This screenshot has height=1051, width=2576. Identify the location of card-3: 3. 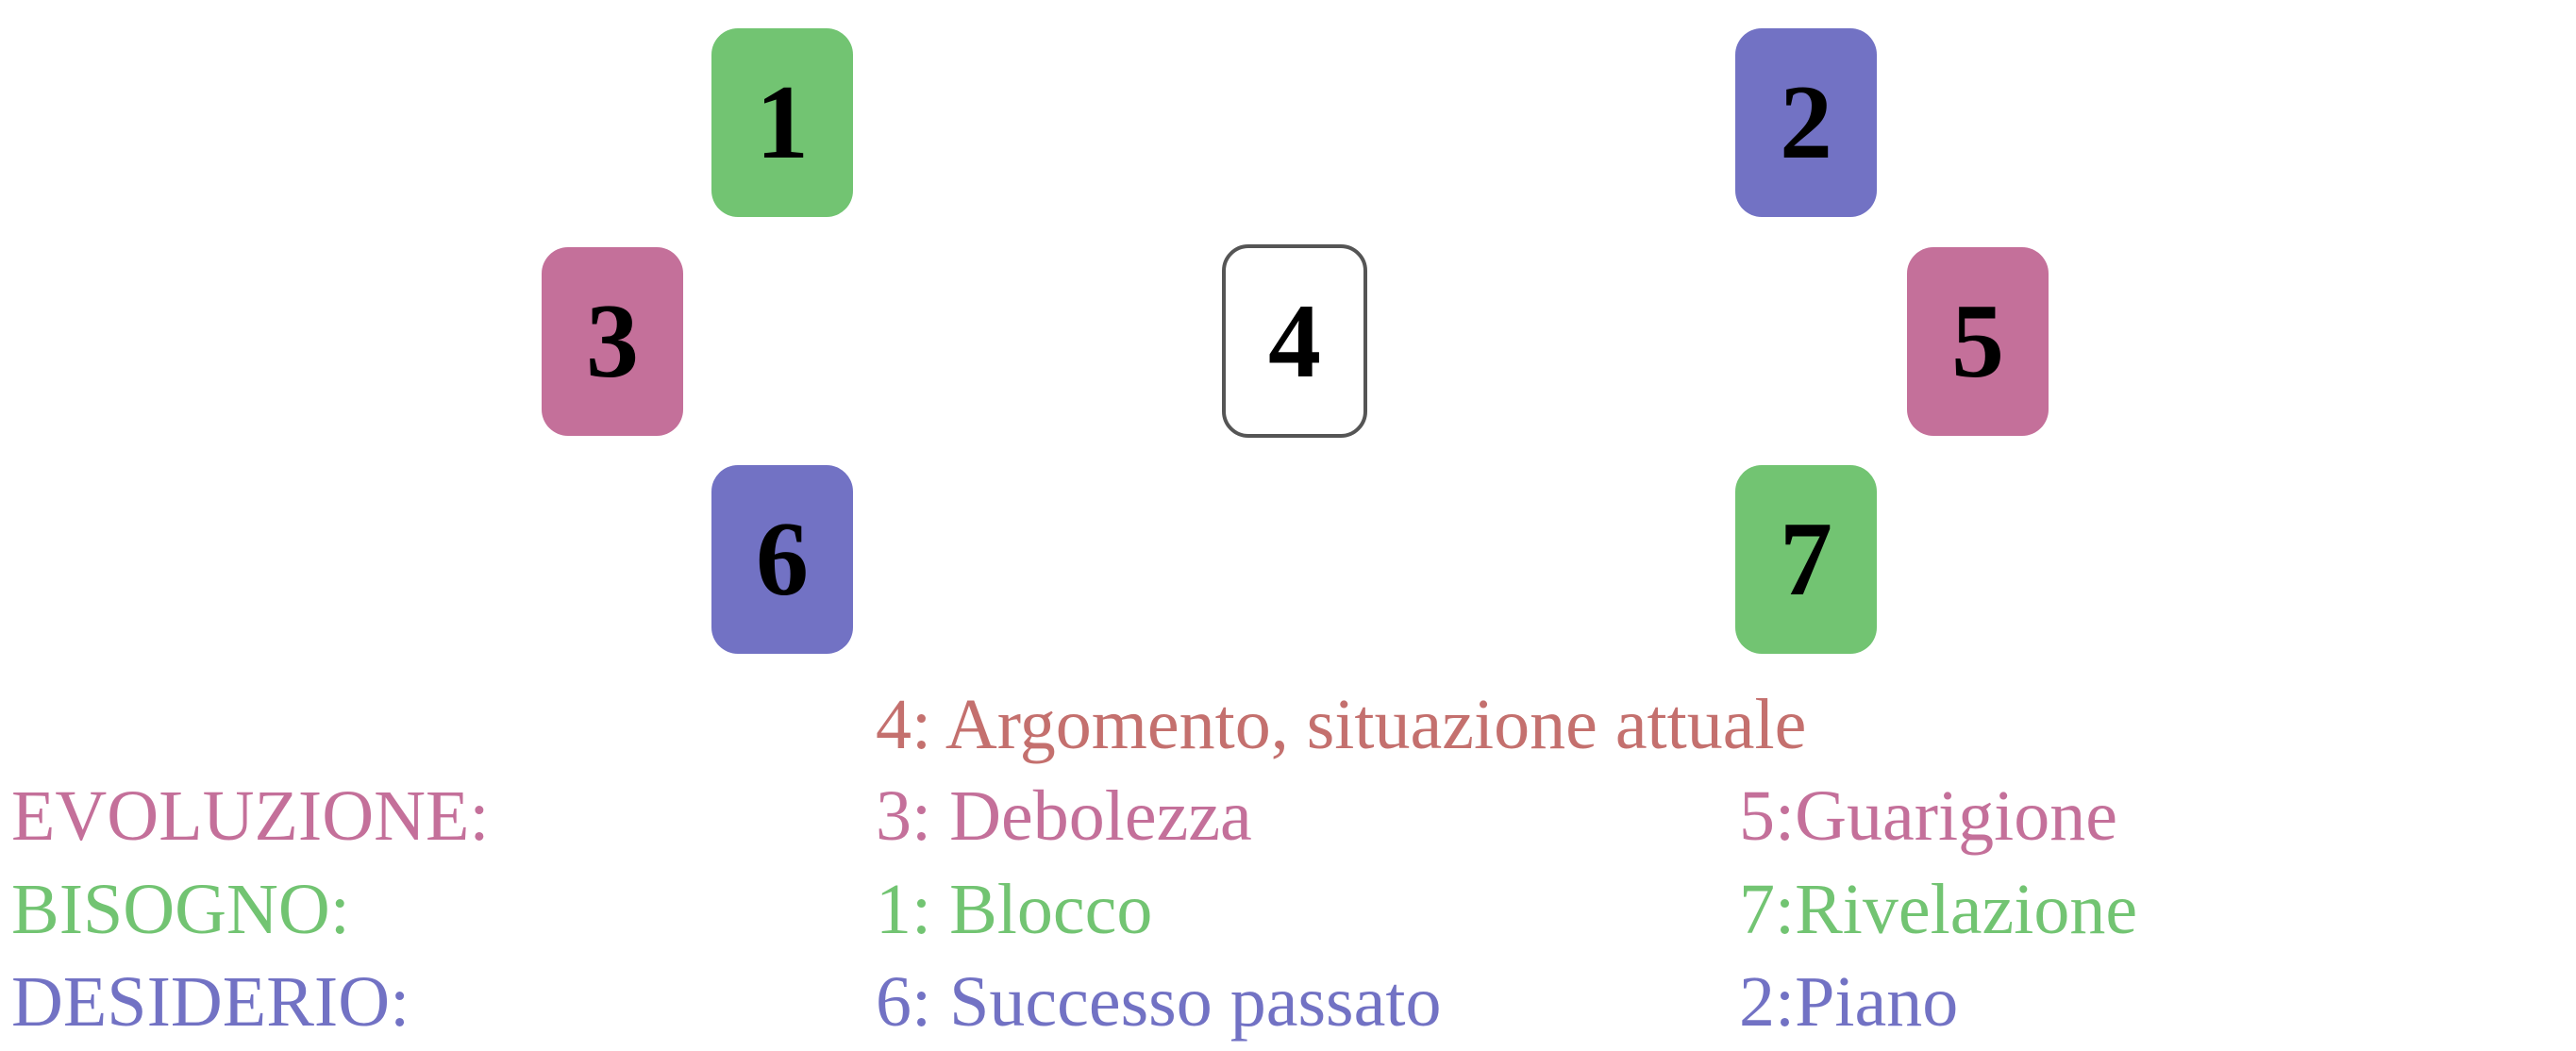
(612, 341).